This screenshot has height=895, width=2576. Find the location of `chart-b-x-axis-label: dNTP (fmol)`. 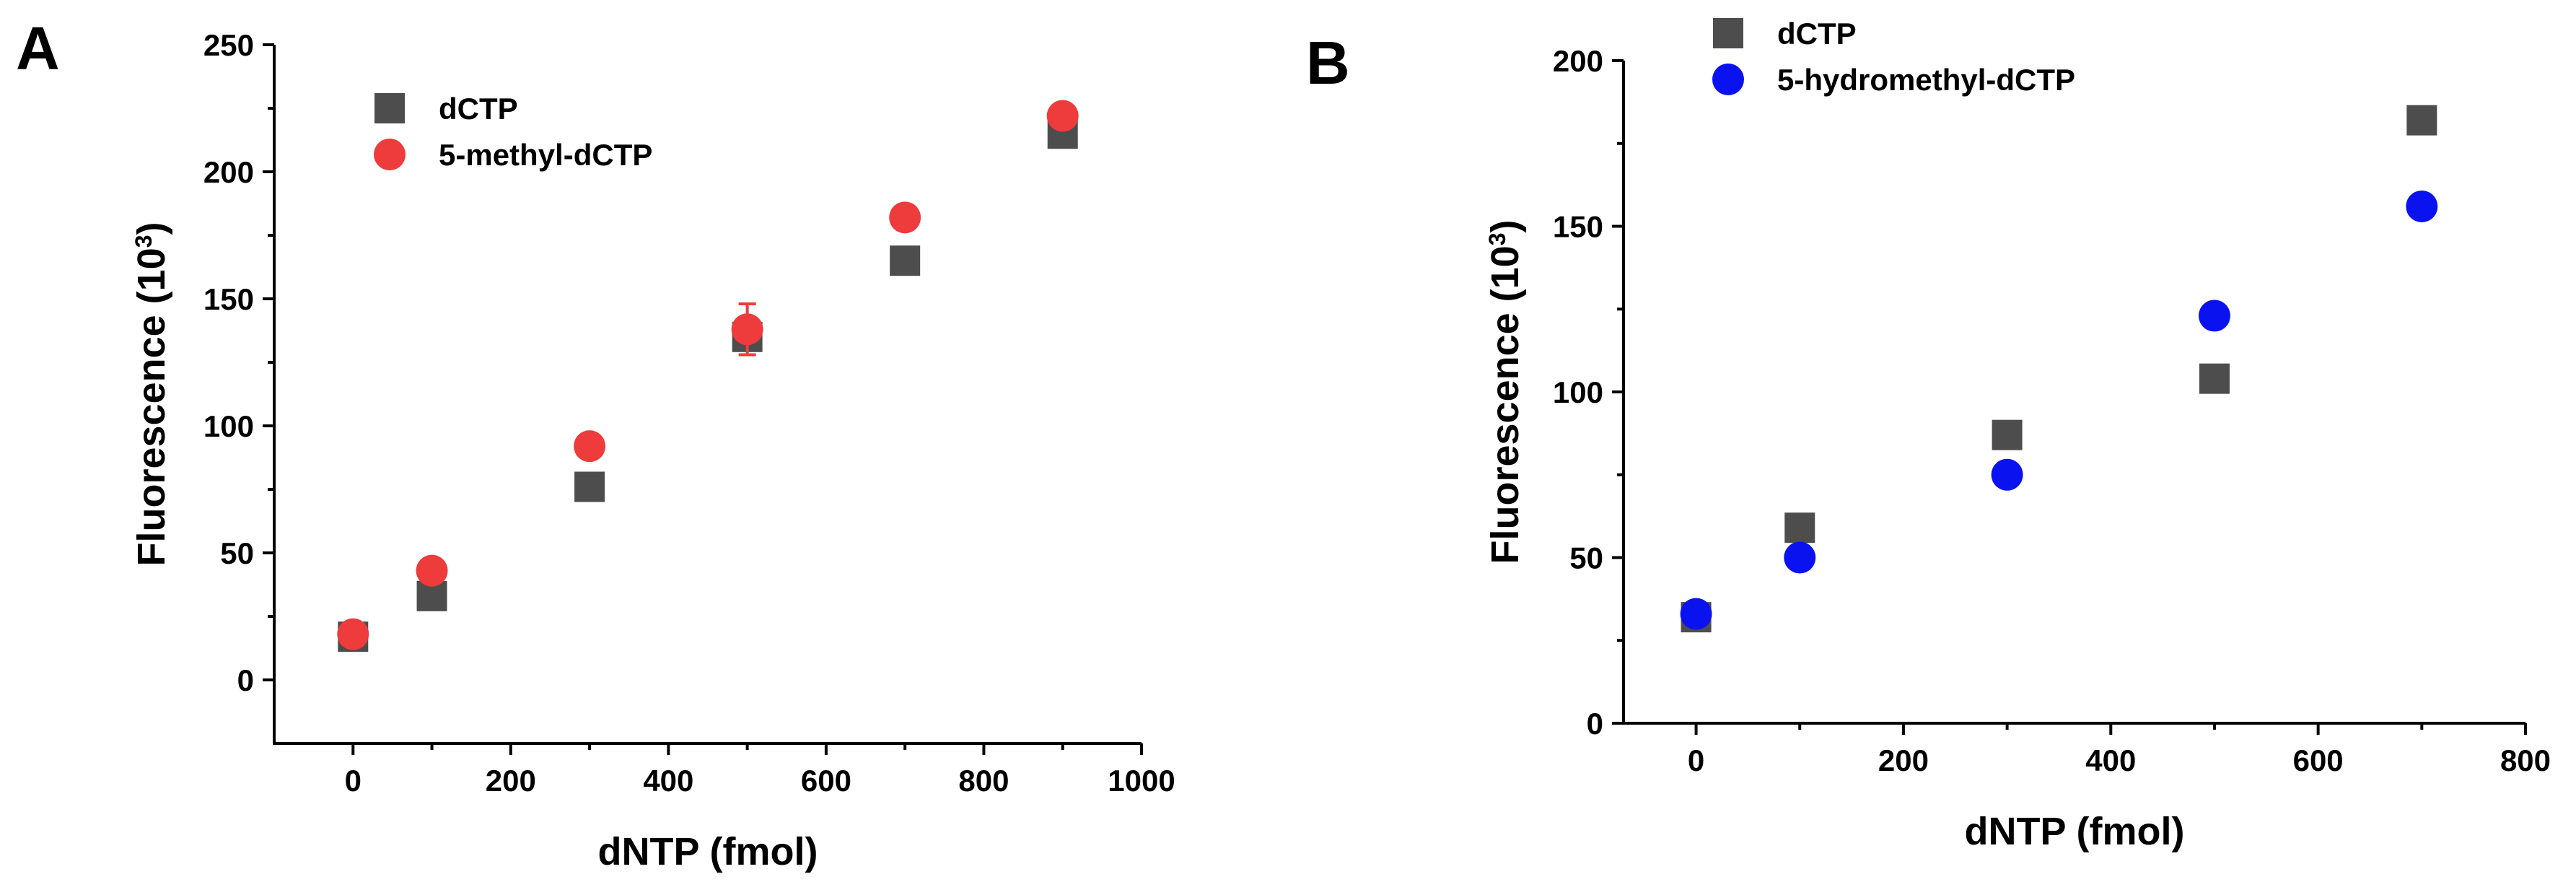

chart-b-x-axis-label: dNTP (fmol) is located at coordinates (2075, 832).